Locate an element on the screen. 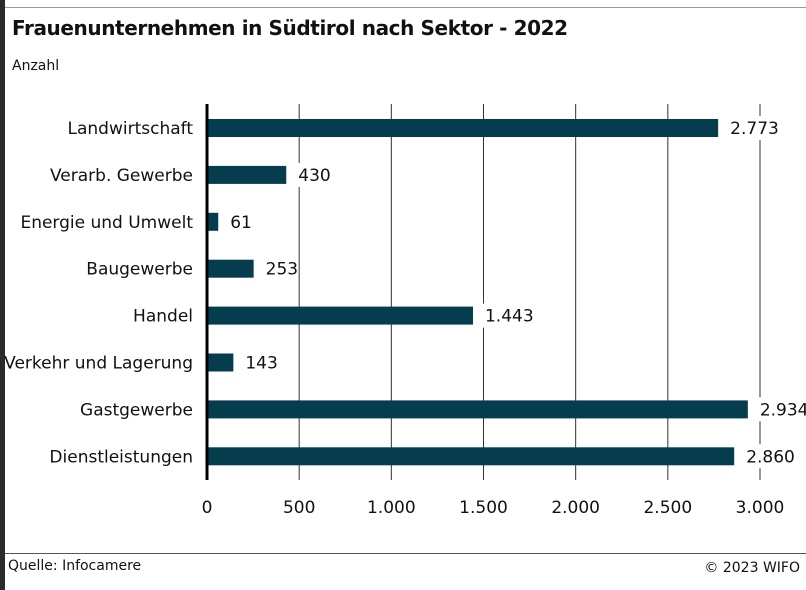 The image size is (806, 590). value-label: 253 is located at coordinates (282, 270).